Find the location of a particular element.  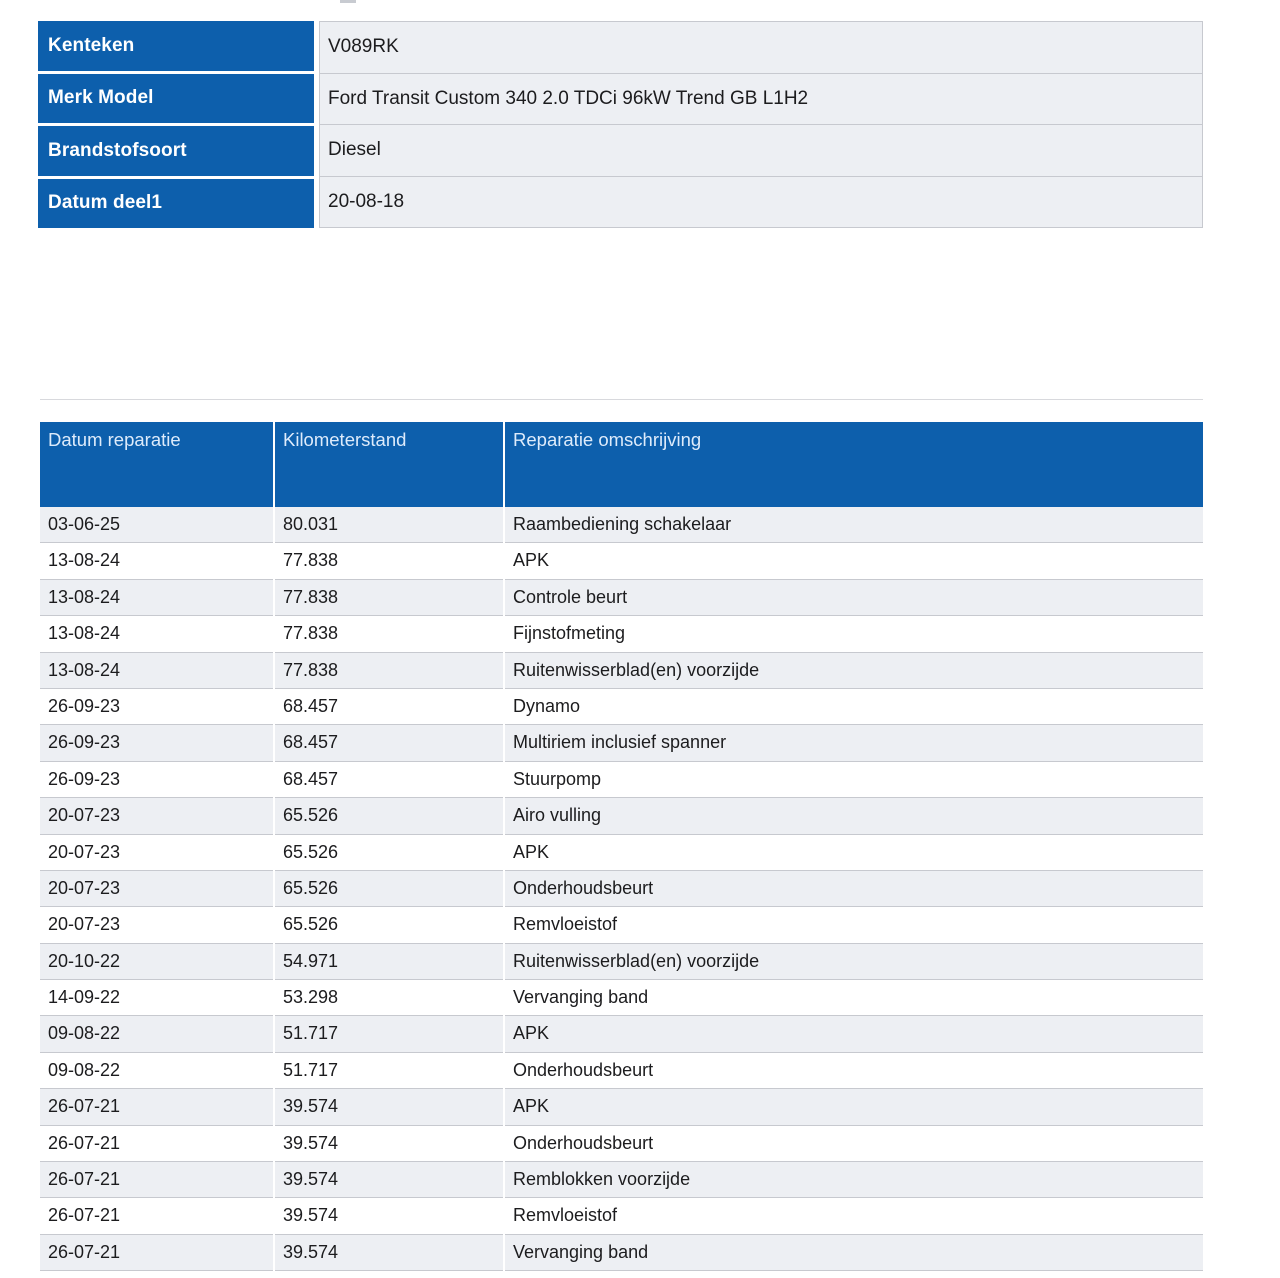

table-row: 13-08-24 77.838 Fijnstofmeting is located at coordinates (621, 634).